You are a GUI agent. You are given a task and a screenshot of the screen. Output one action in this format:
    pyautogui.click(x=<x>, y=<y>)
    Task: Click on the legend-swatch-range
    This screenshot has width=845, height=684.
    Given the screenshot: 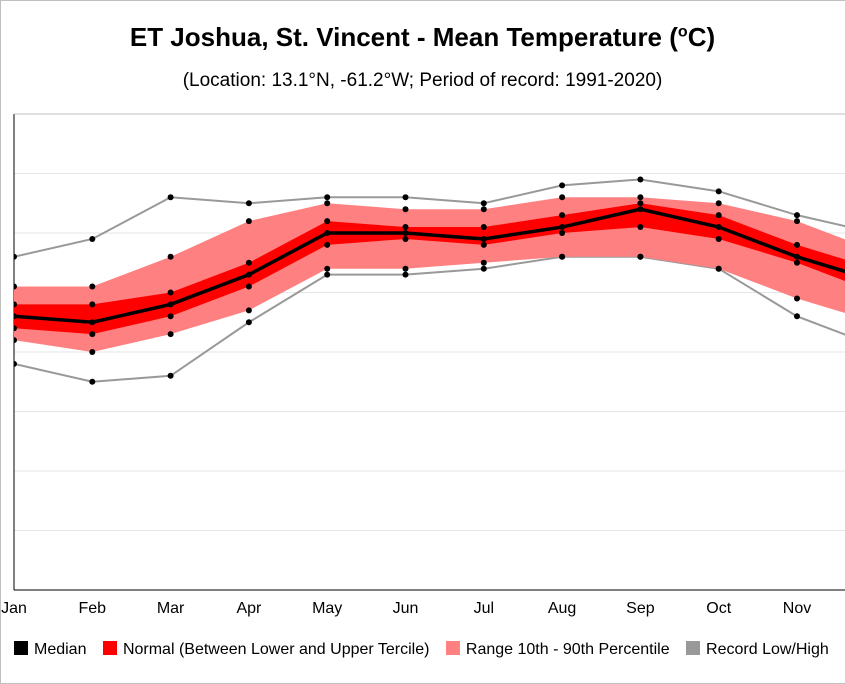 What is the action you would take?
    pyautogui.click(x=452, y=648)
    